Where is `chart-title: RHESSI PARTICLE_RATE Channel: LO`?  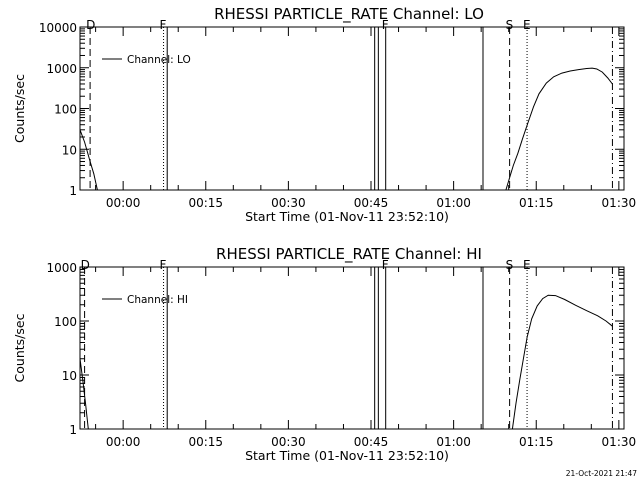
chart-title: RHESSI PARTICLE_RATE Channel: LO is located at coordinates (349, 14).